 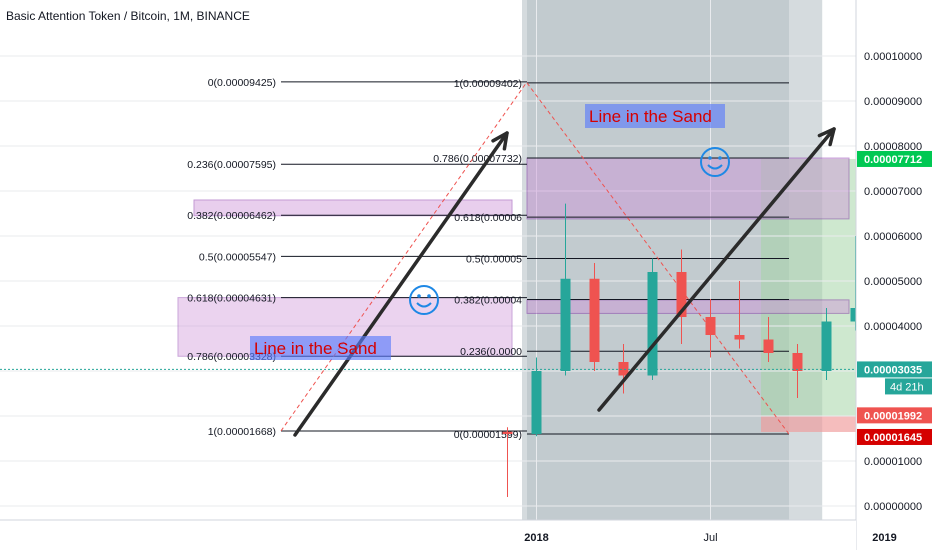 I want to click on fib-level-label: 0.618(0.00004631), so click(x=231, y=299).